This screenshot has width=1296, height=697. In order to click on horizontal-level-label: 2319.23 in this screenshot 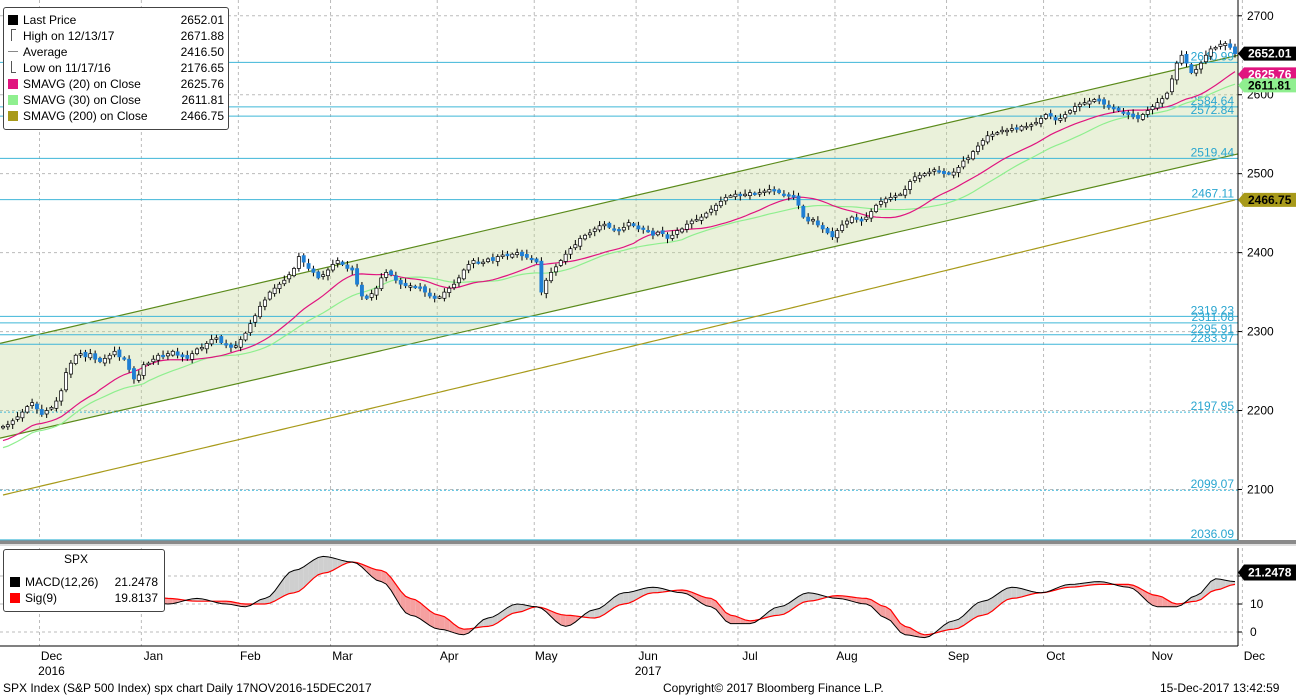, I will do `click(1213, 310)`.